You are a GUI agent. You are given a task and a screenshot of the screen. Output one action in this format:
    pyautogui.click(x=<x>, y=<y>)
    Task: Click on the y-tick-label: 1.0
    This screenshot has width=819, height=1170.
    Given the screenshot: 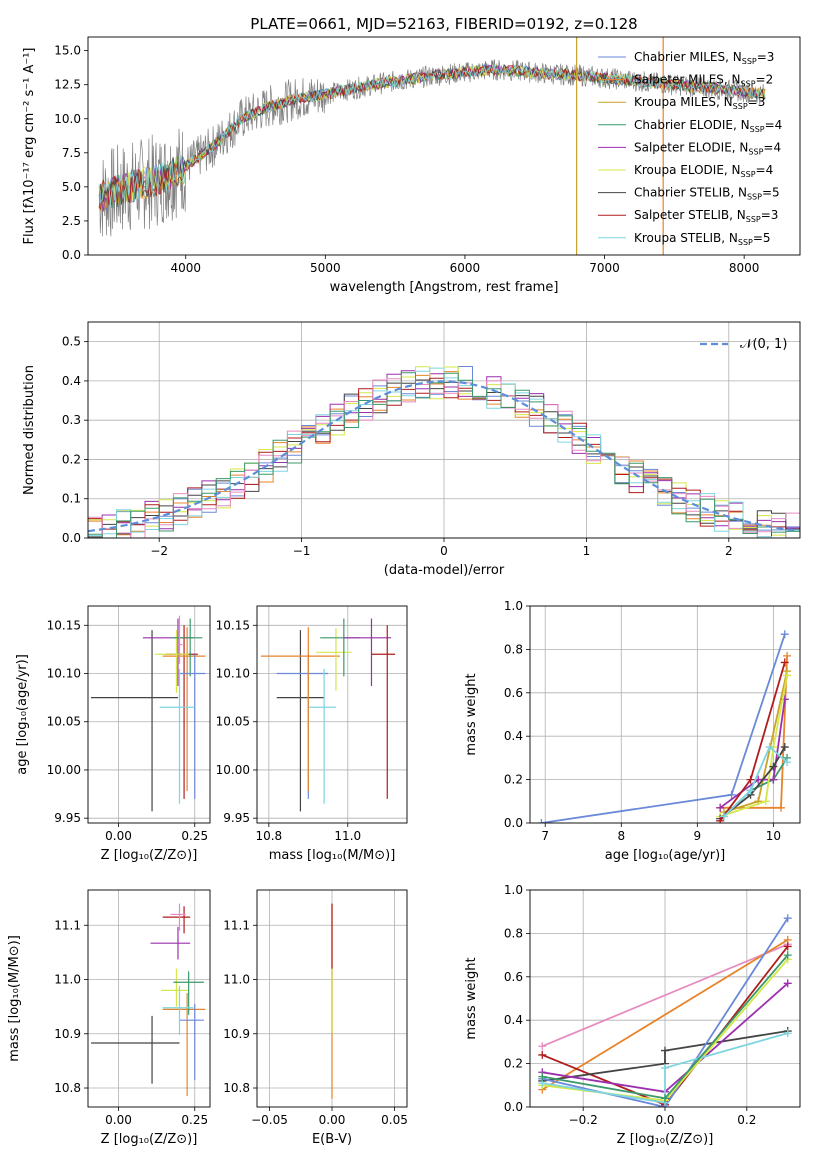 What is the action you would take?
    pyautogui.click(x=513, y=890)
    